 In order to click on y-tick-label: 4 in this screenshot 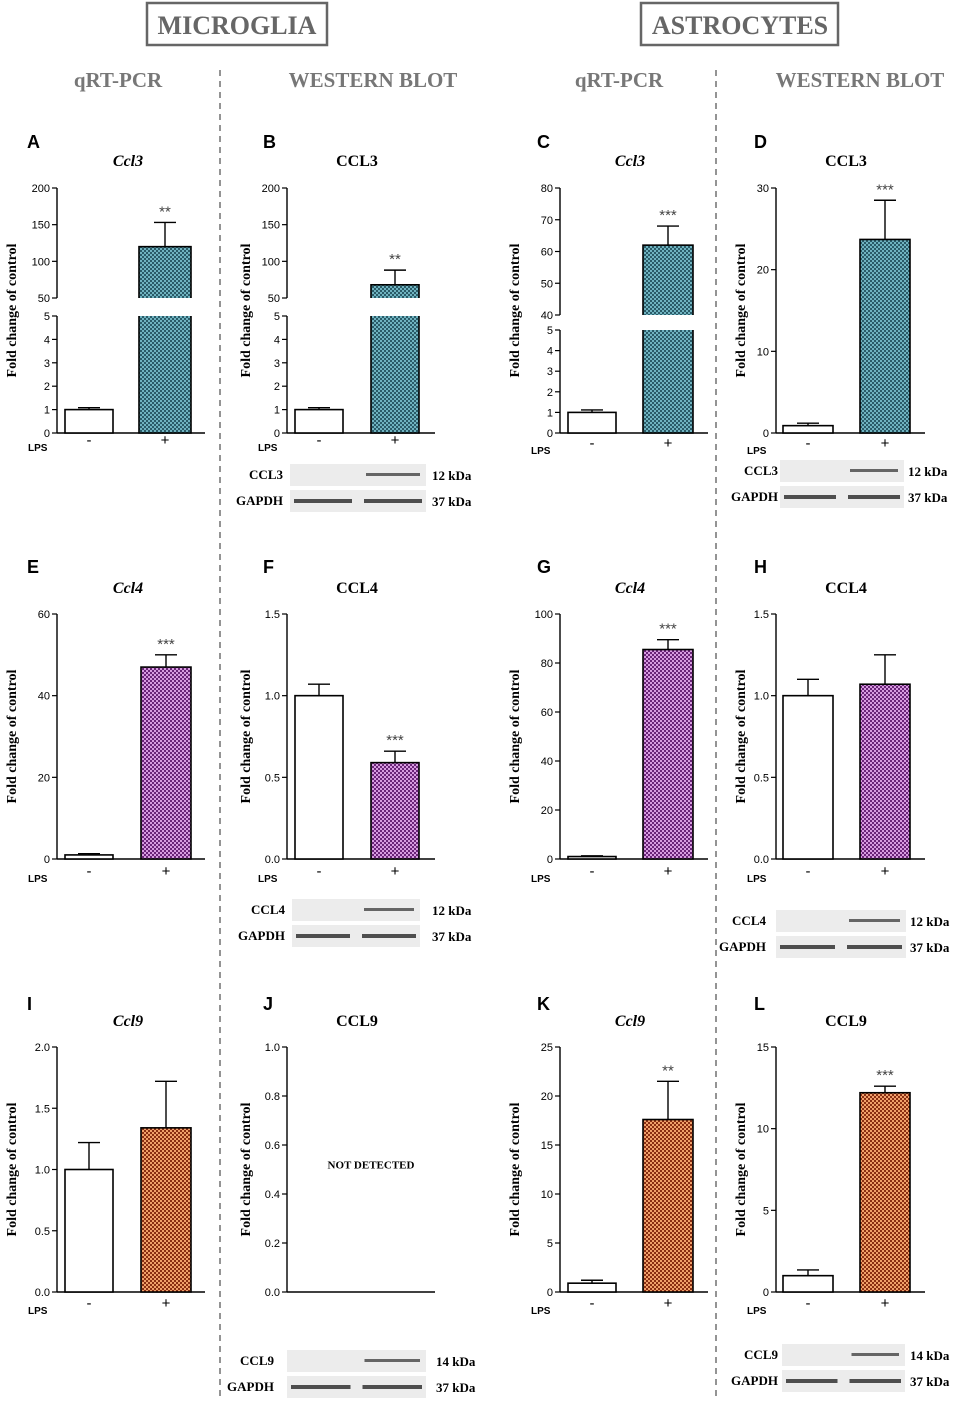, I will do `click(550, 352)`.